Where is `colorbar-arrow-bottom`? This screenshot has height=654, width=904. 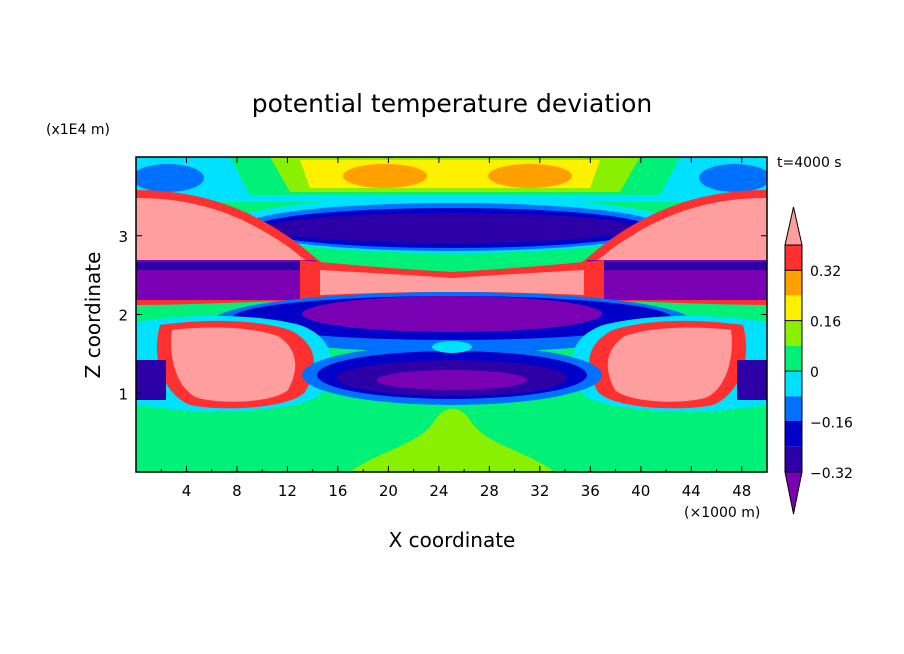 colorbar-arrow-bottom is located at coordinates (793, 493).